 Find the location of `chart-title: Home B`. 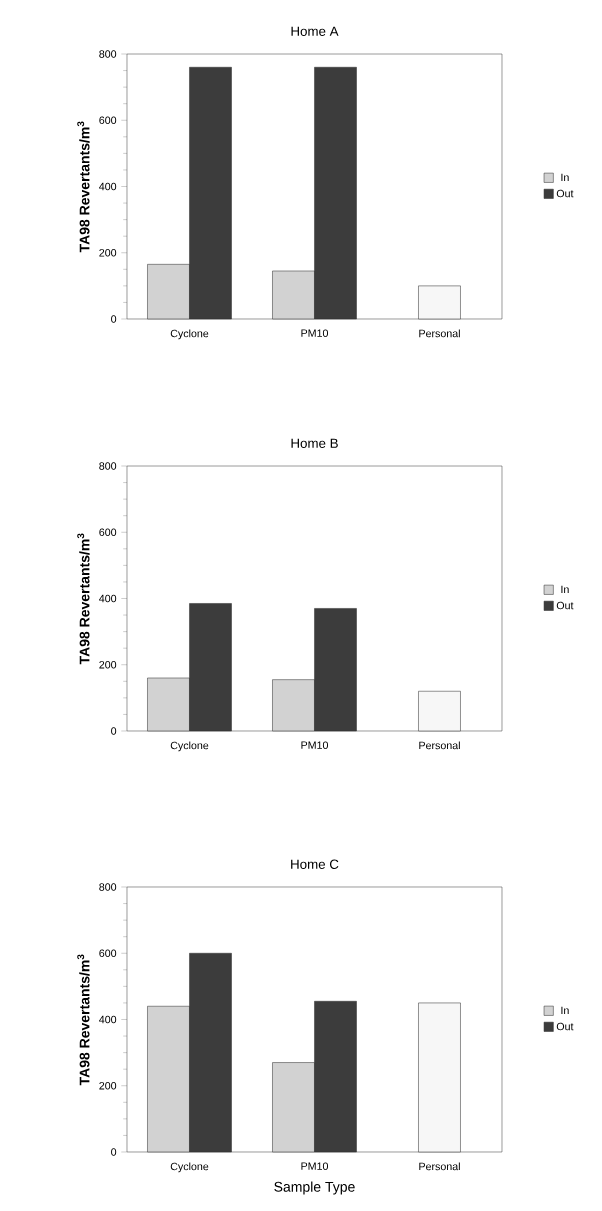

chart-title: Home B is located at coordinates (314, 443).